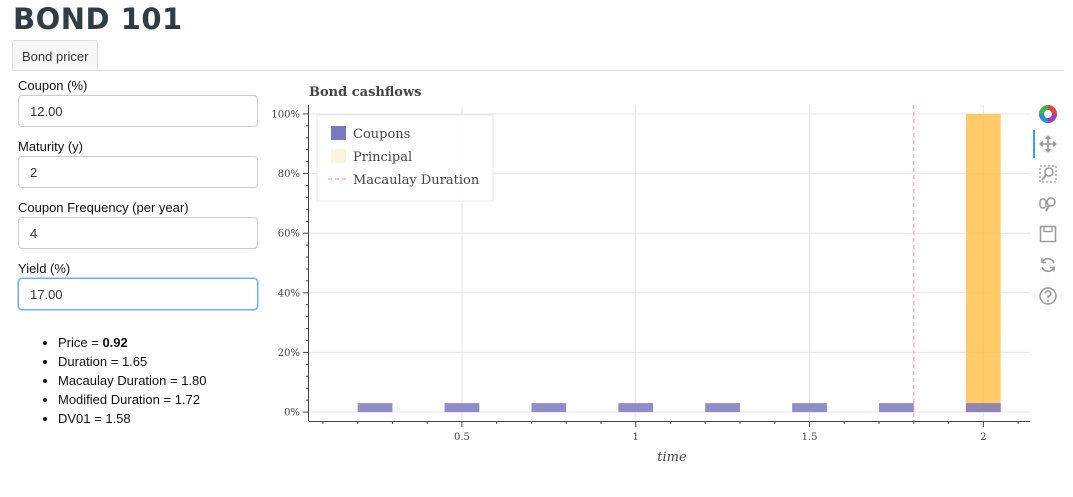  Describe the element at coordinates (1048, 114) in the screenshot. I see `bokeh-logo-icon` at that location.